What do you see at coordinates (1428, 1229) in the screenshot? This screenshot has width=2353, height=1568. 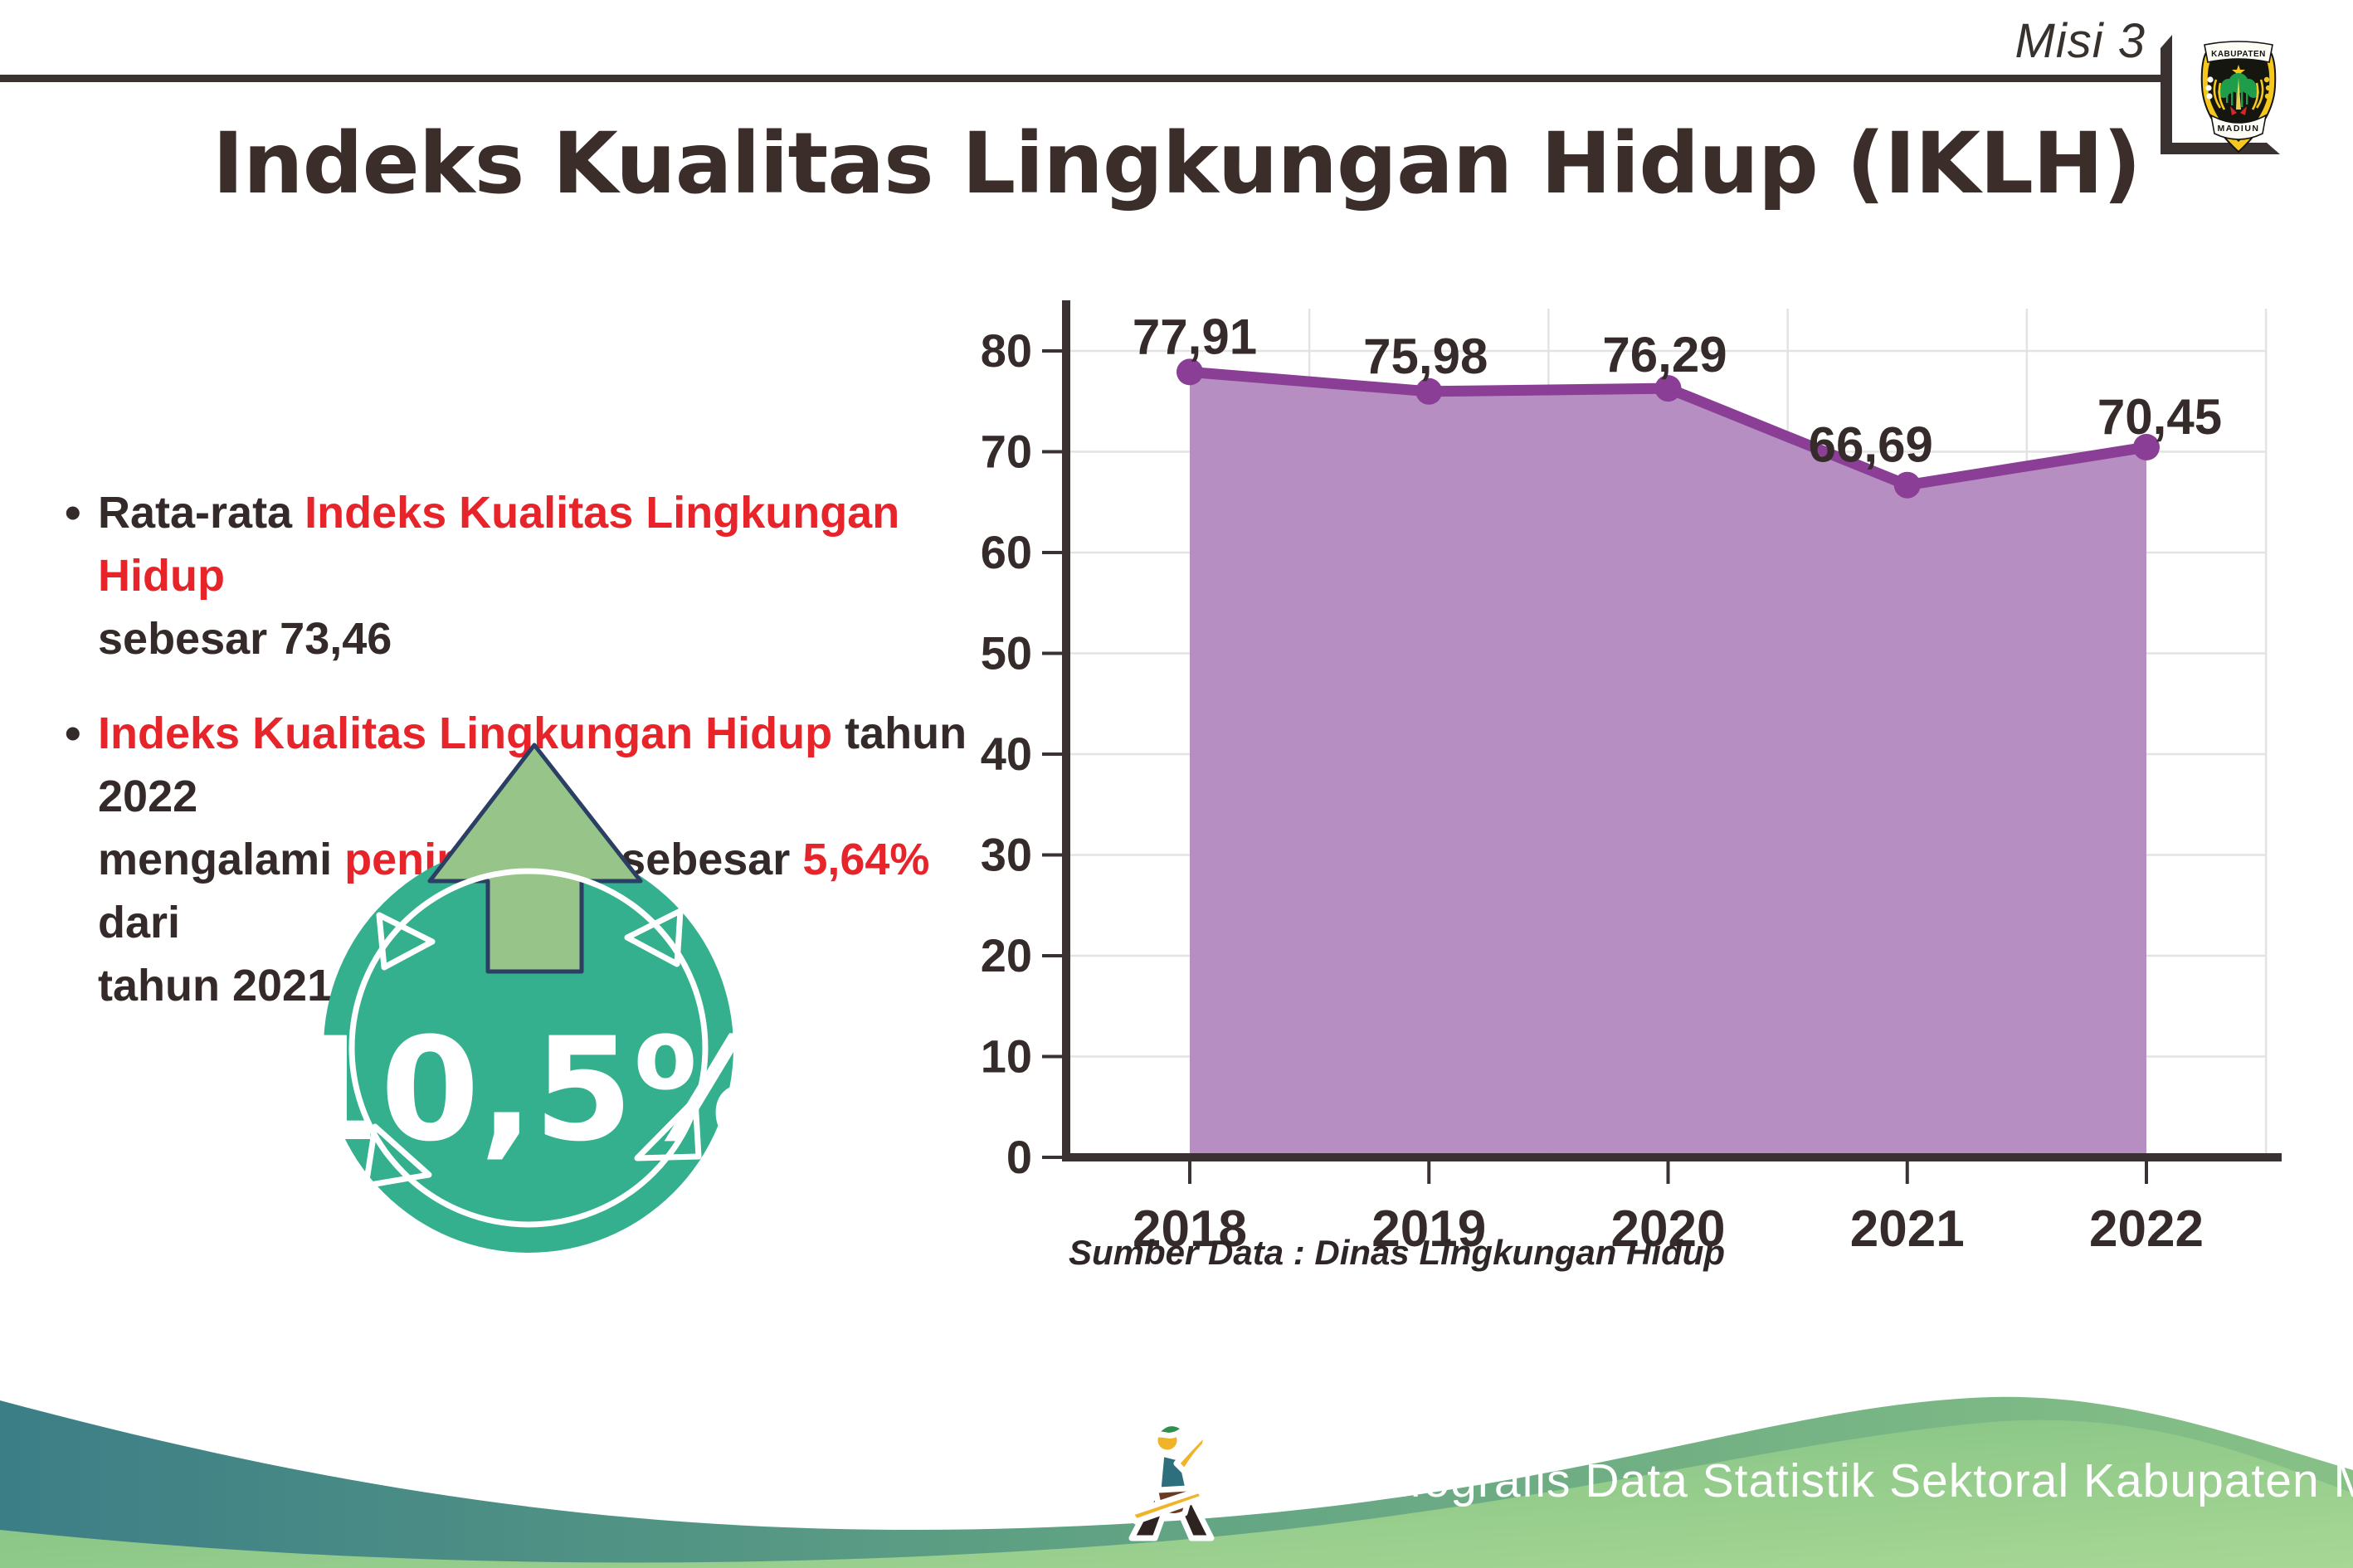 I see `x-tick-label: 2019` at bounding box center [1428, 1229].